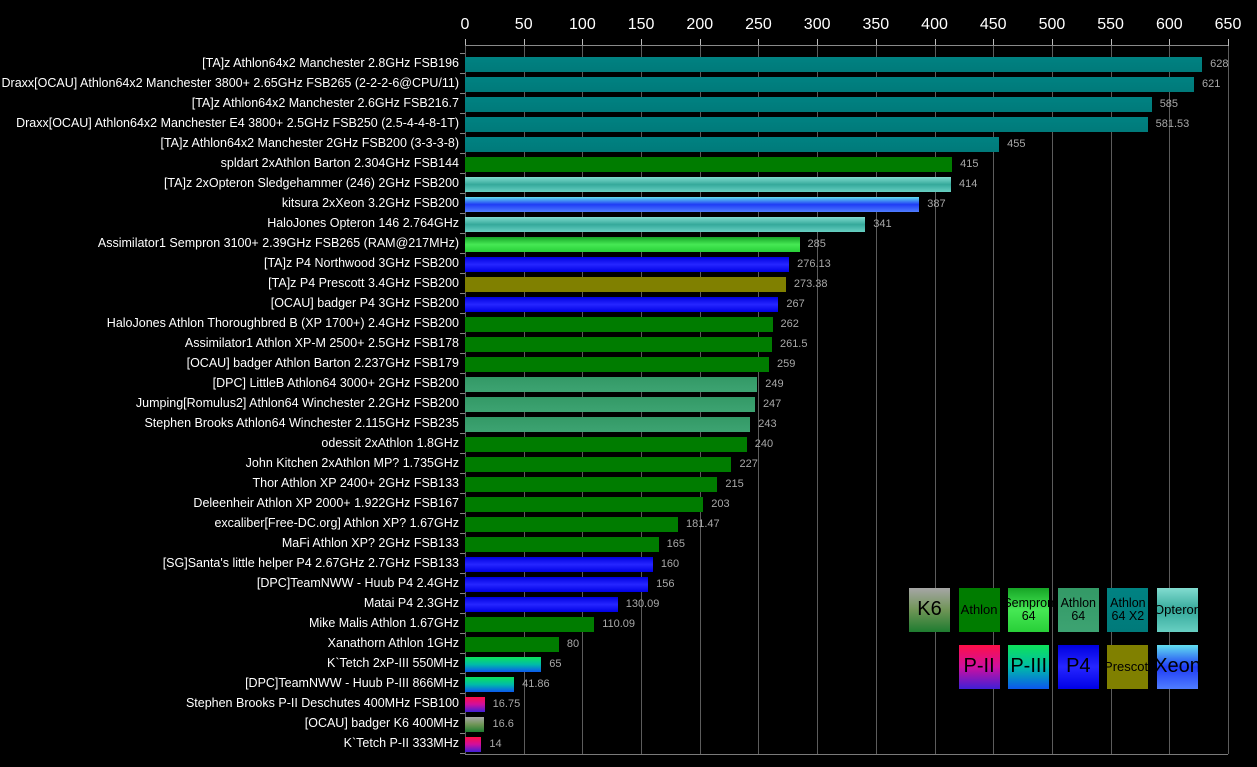 The height and width of the screenshot is (767, 1257). Describe the element at coordinates (764, 444) in the screenshot. I see `bar-value: 240` at that location.